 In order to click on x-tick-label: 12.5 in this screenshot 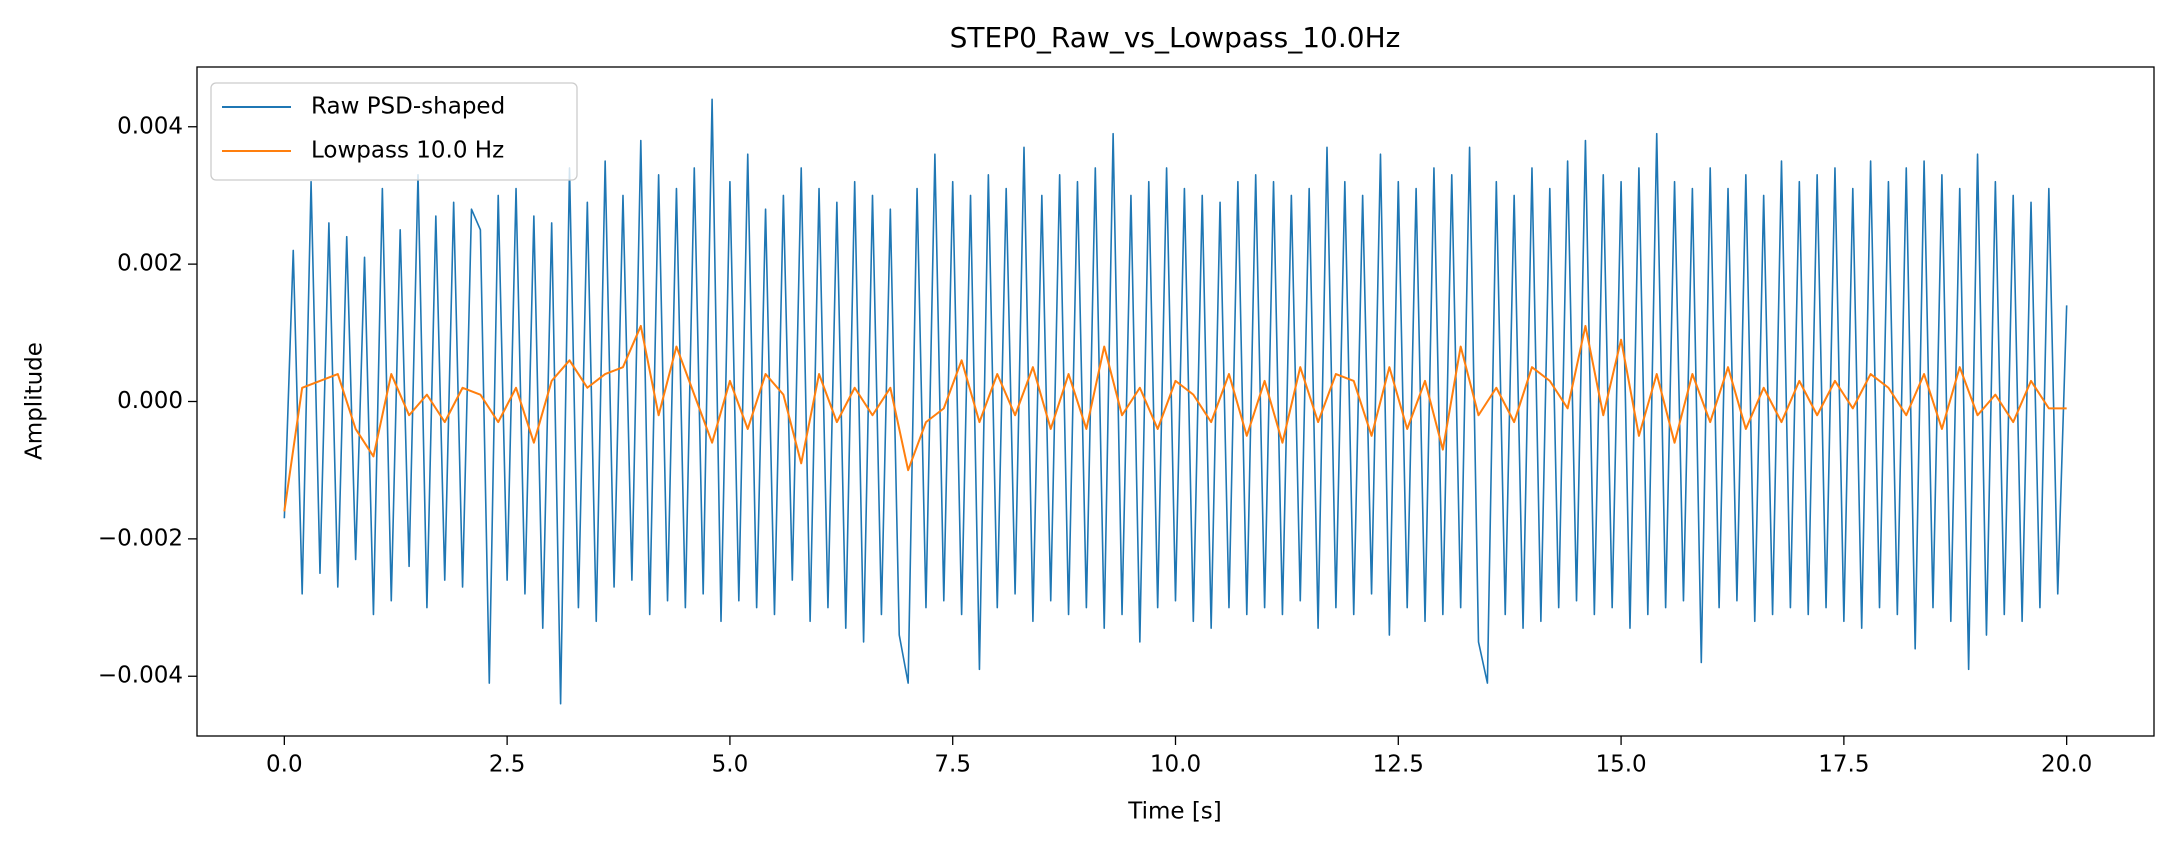, I will do `click(1398, 765)`.